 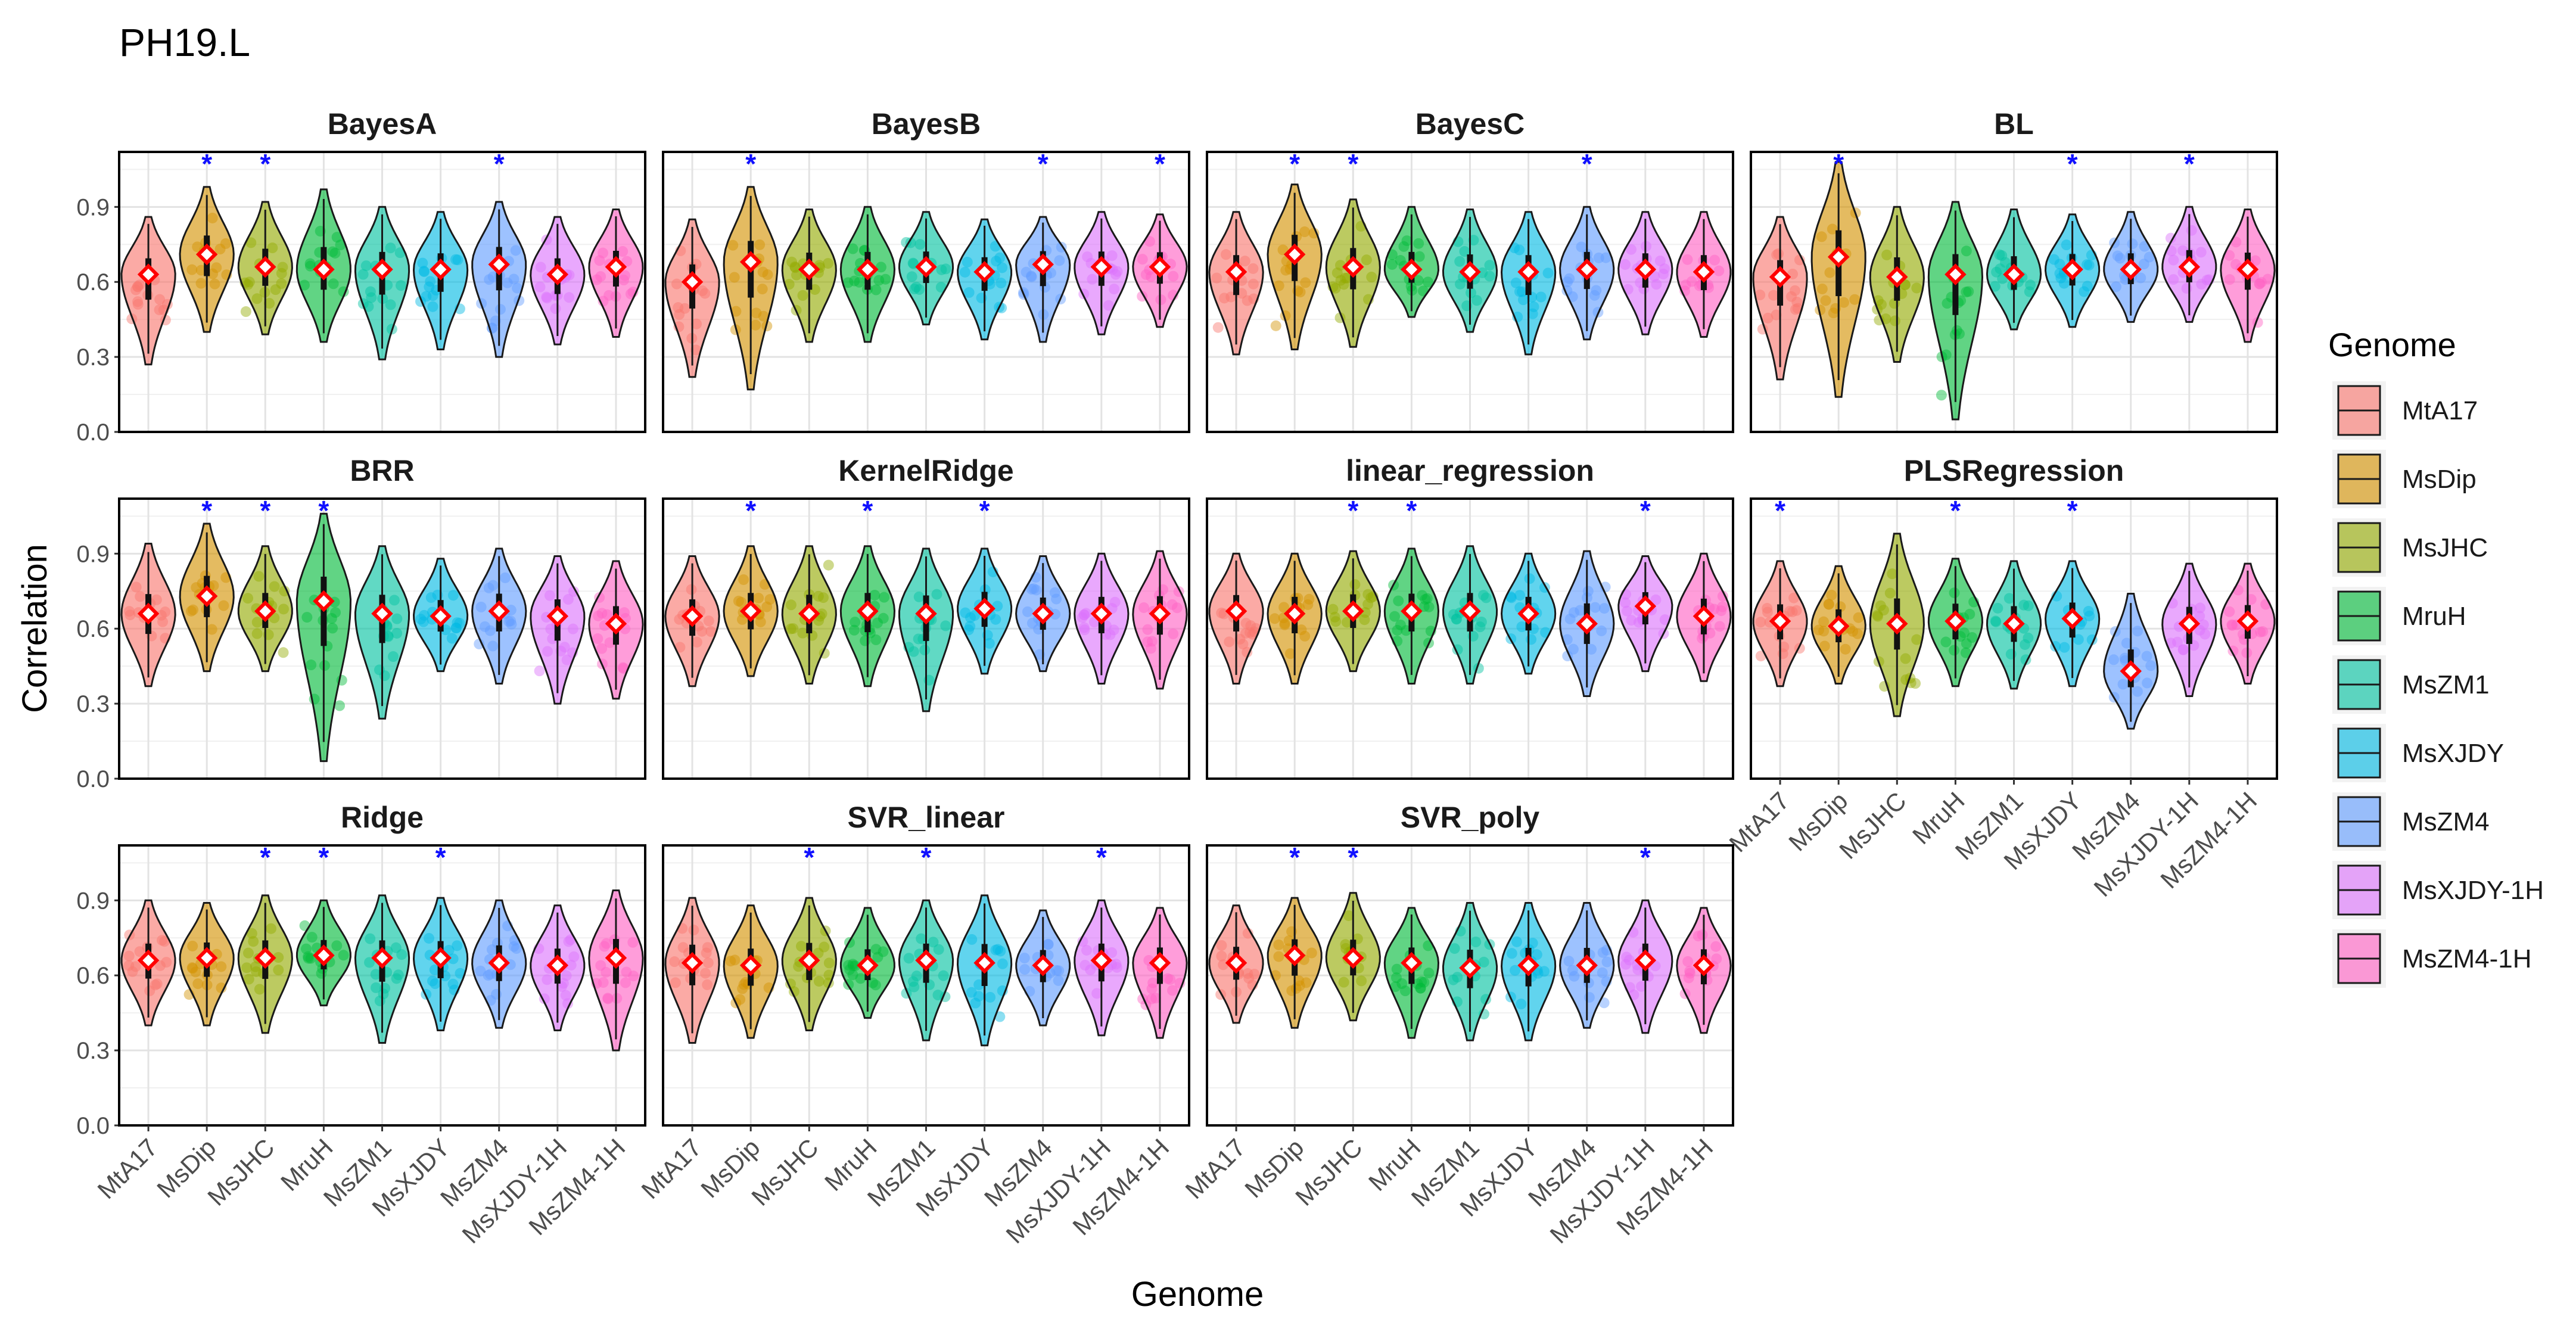 I want to click on panel-border, so click(x=382, y=292).